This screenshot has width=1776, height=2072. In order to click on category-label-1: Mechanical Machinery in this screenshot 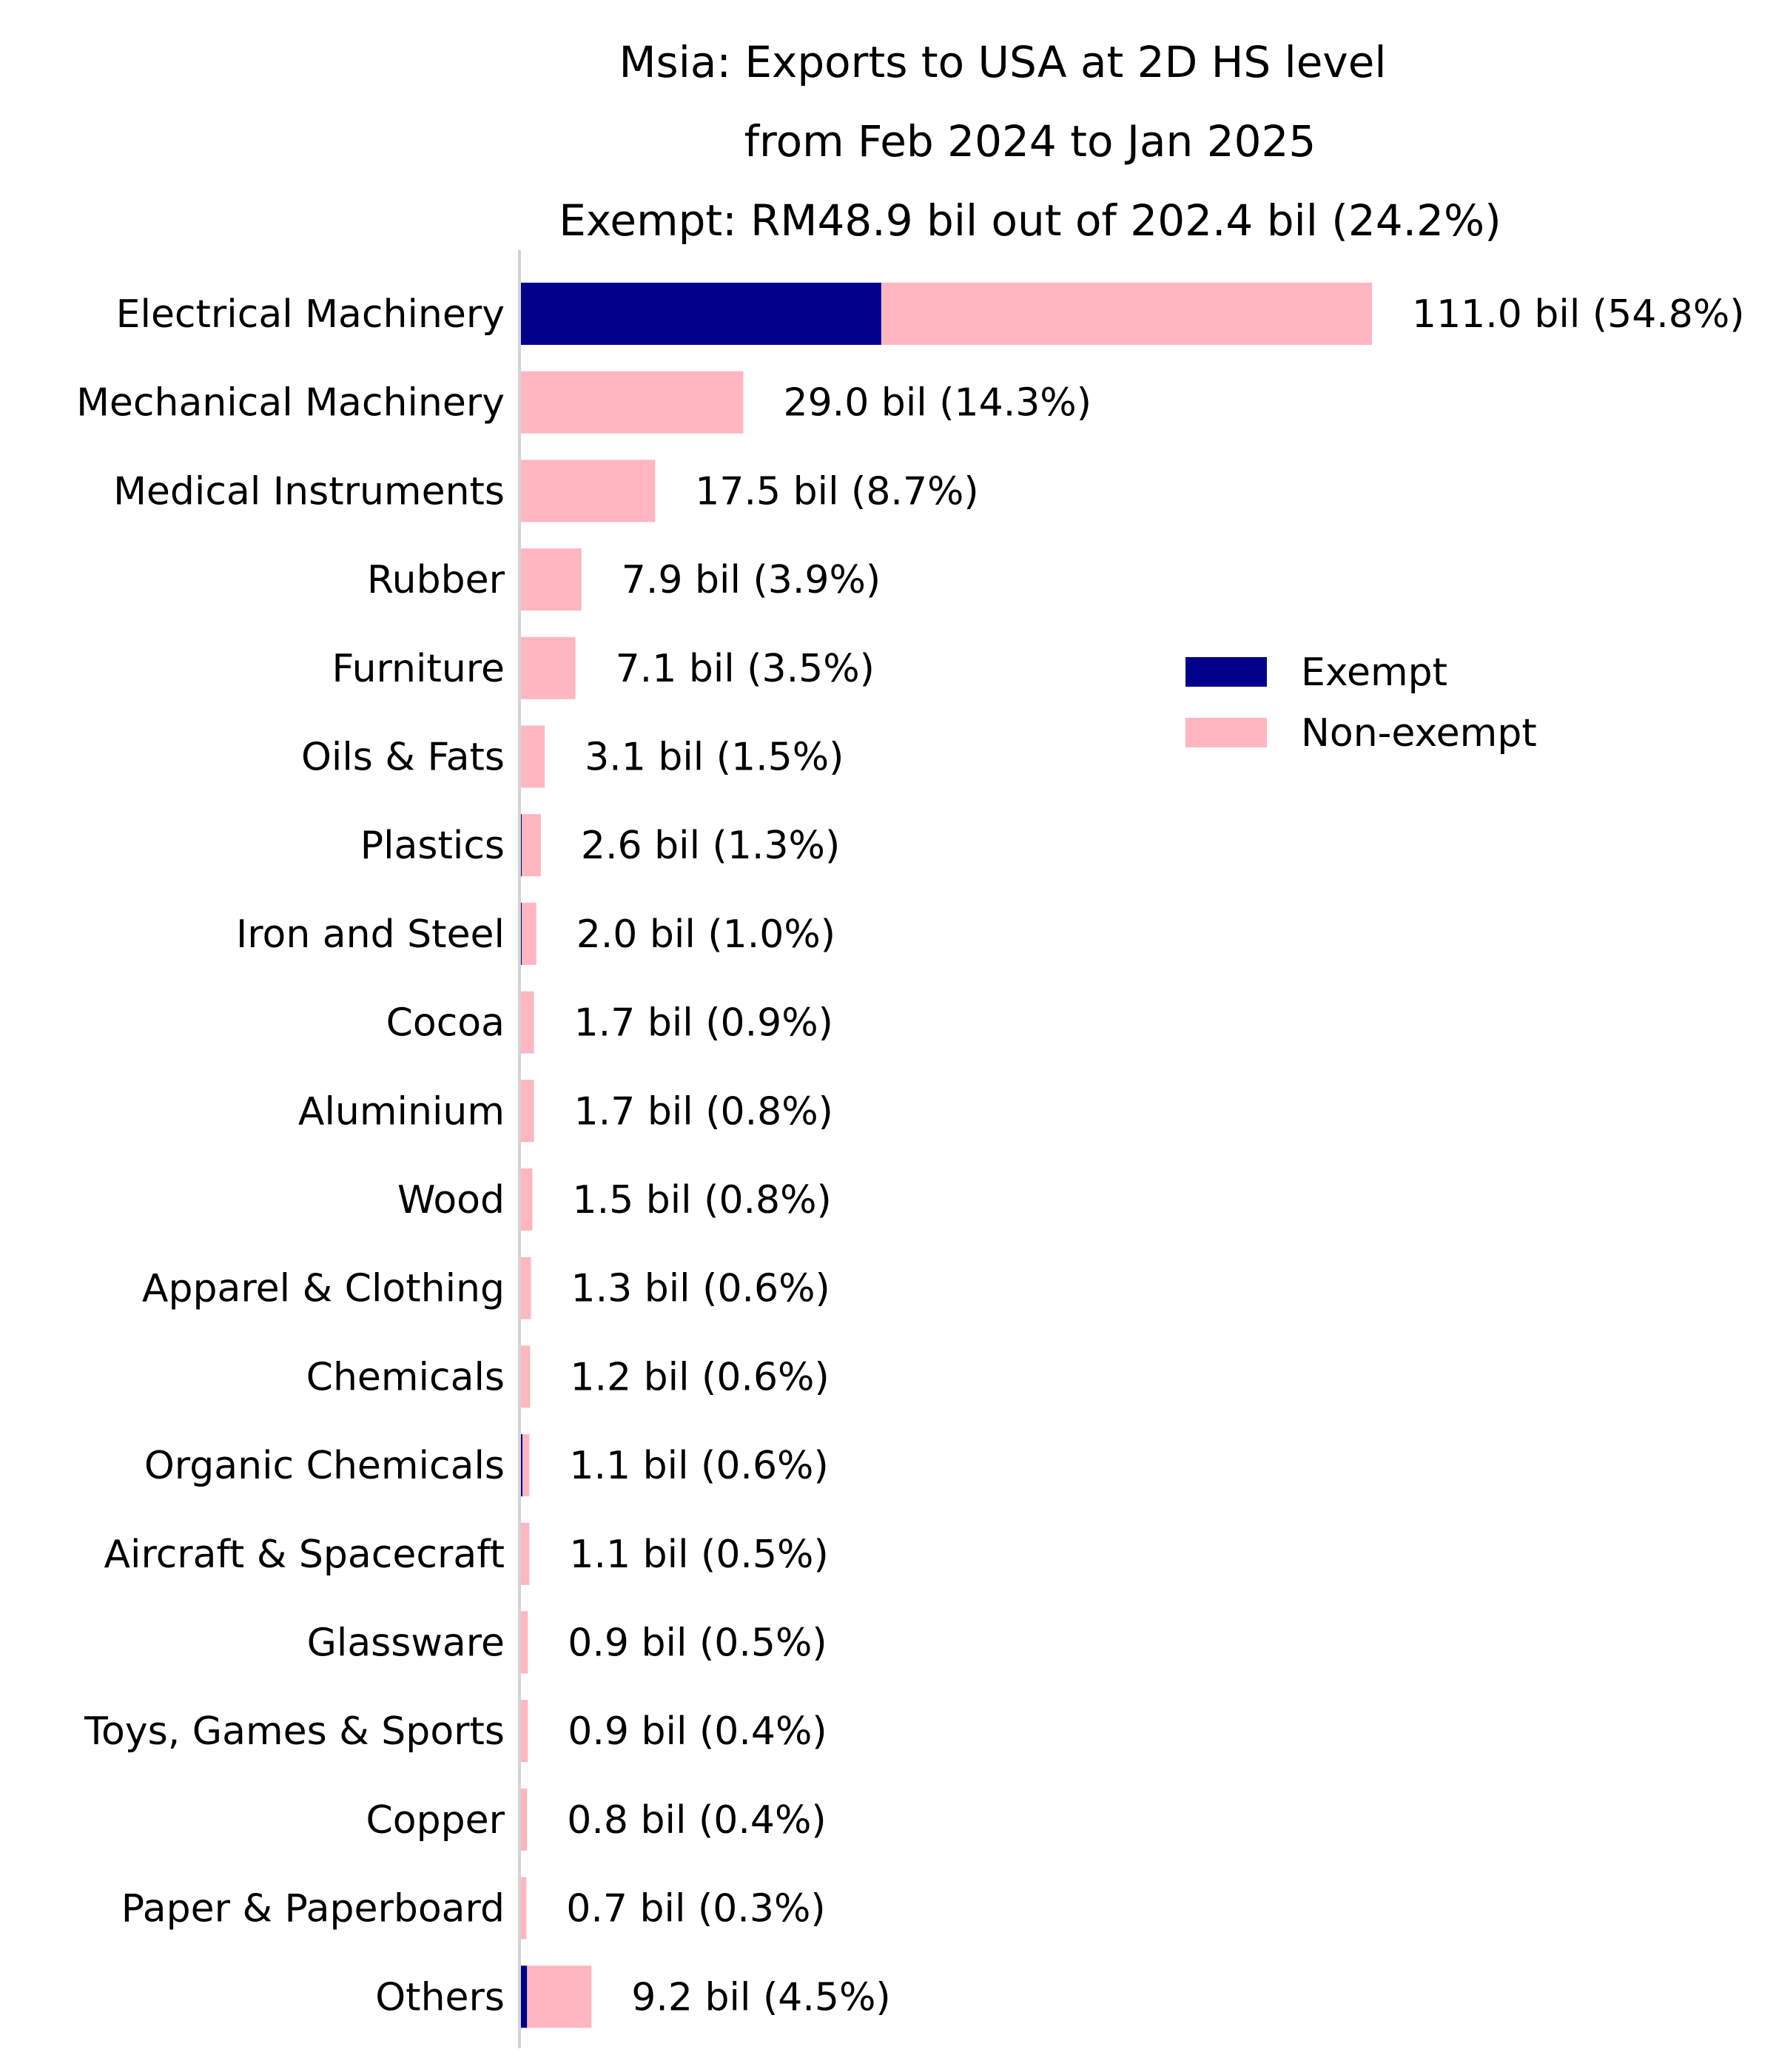, I will do `click(290, 403)`.